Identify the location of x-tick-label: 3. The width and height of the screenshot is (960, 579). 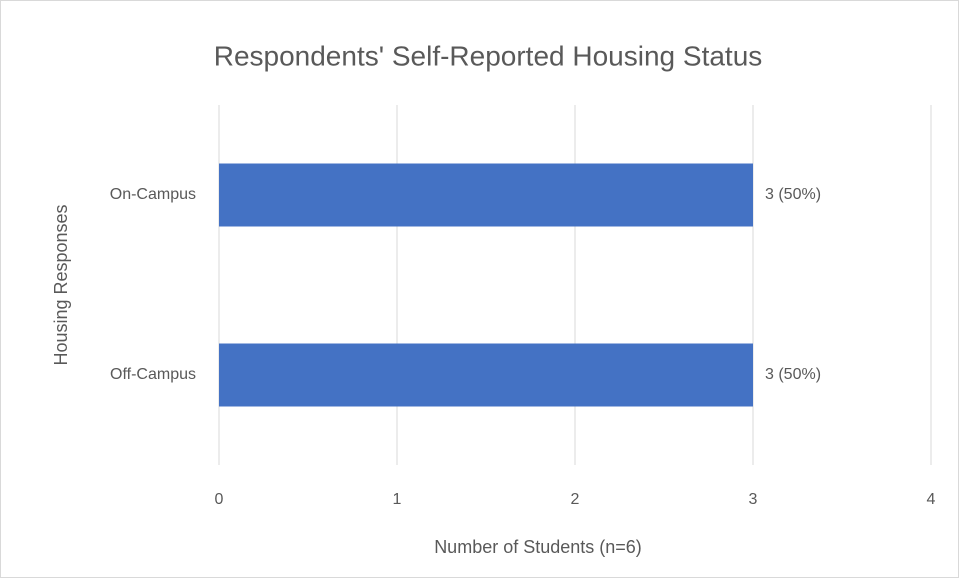
(753, 499).